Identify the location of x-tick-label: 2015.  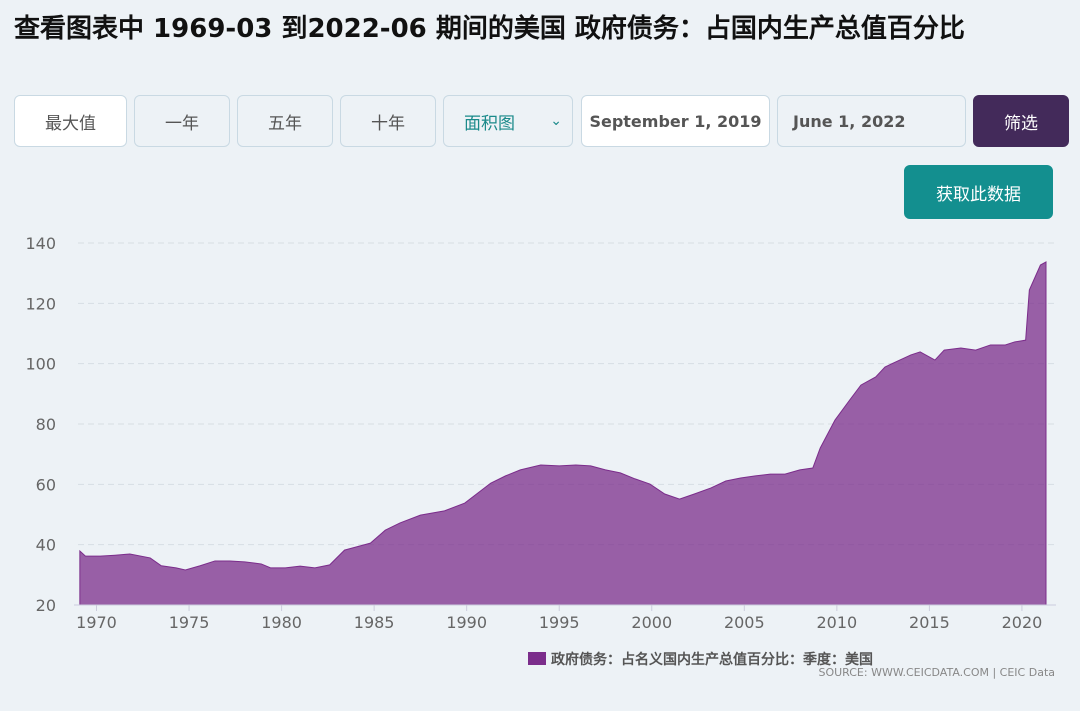
(929, 622).